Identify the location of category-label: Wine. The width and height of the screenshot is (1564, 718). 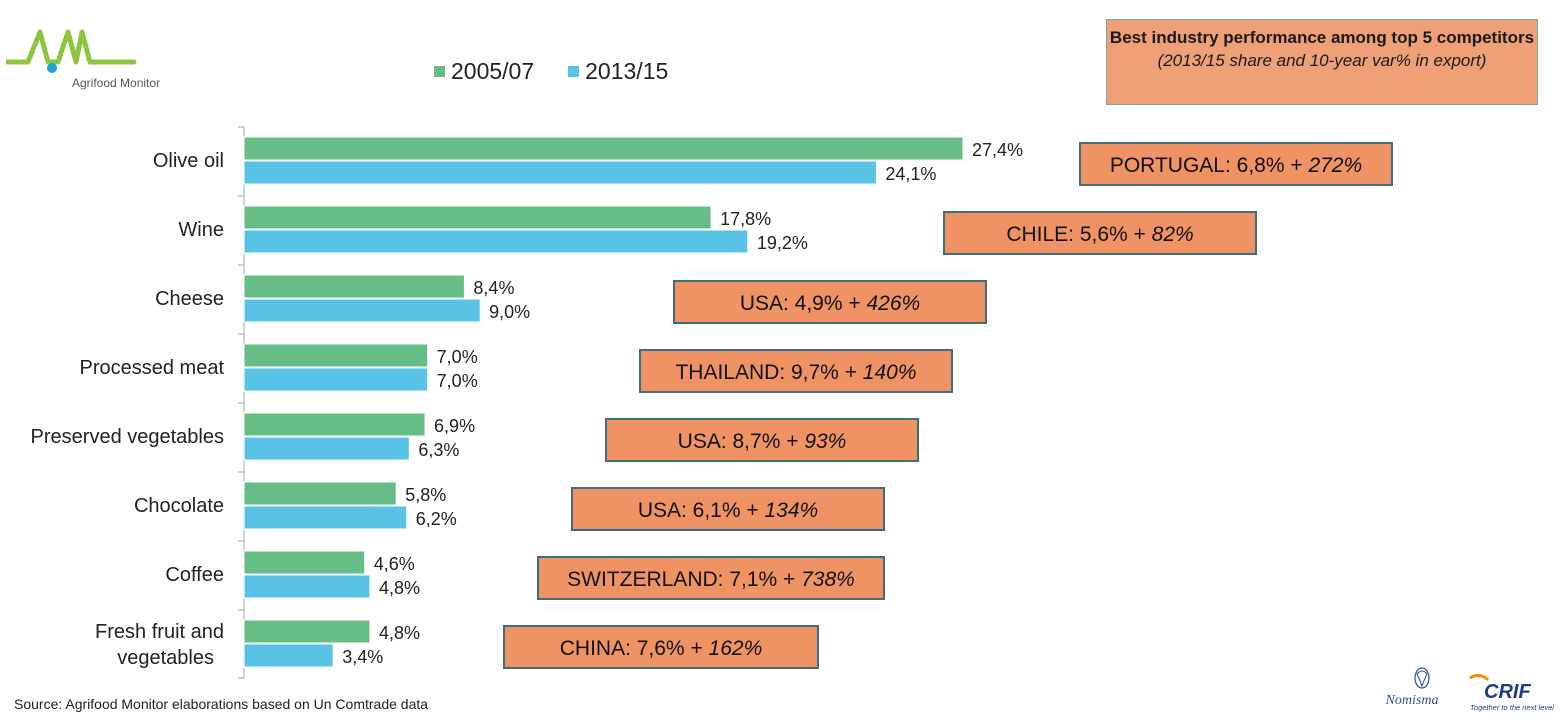
(201, 230).